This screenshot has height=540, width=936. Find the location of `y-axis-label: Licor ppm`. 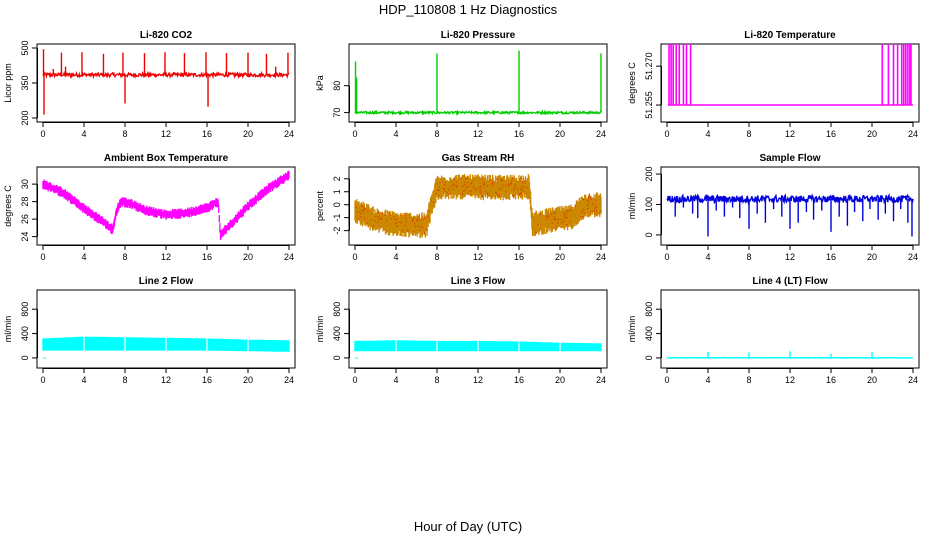

y-axis-label: Licor ppm is located at coordinates (8, 83).